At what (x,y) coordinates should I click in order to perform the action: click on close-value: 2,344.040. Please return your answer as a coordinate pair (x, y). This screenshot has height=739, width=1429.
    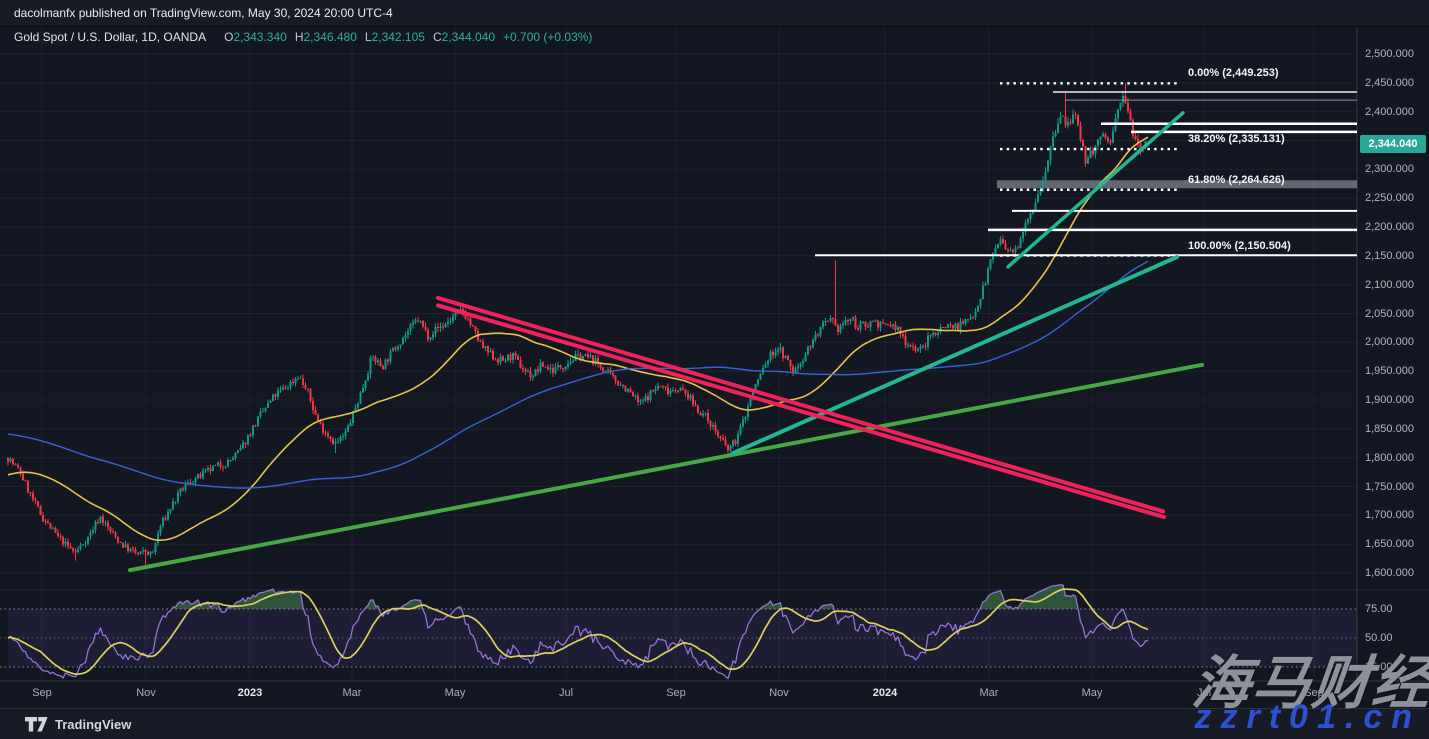
    Looking at the image, I should click on (468, 37).